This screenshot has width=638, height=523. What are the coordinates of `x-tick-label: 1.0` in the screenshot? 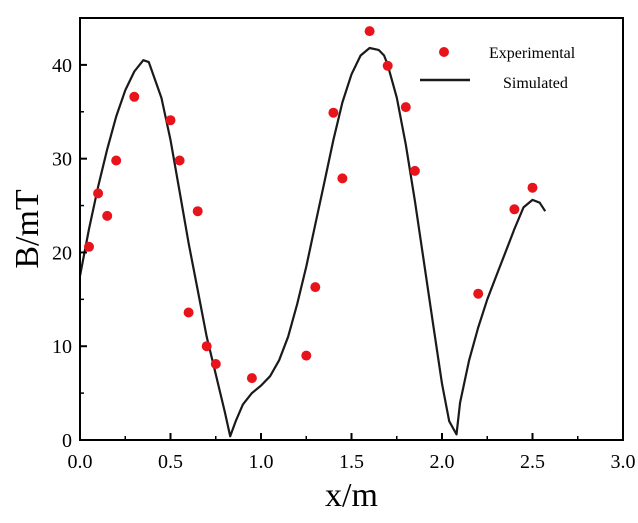 It's located at (261, 462).